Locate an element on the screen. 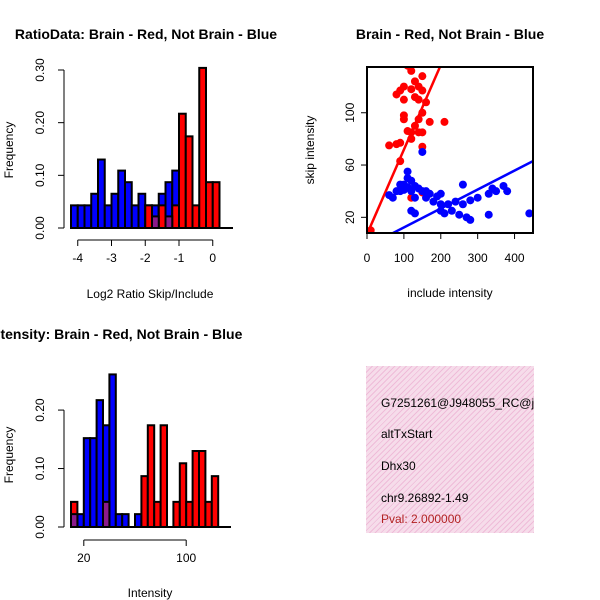 The height and width of the screenshot is (600, 600). scatter-title: Brain - Red, Not Brain - Blue is located at coordinates (450, 34).